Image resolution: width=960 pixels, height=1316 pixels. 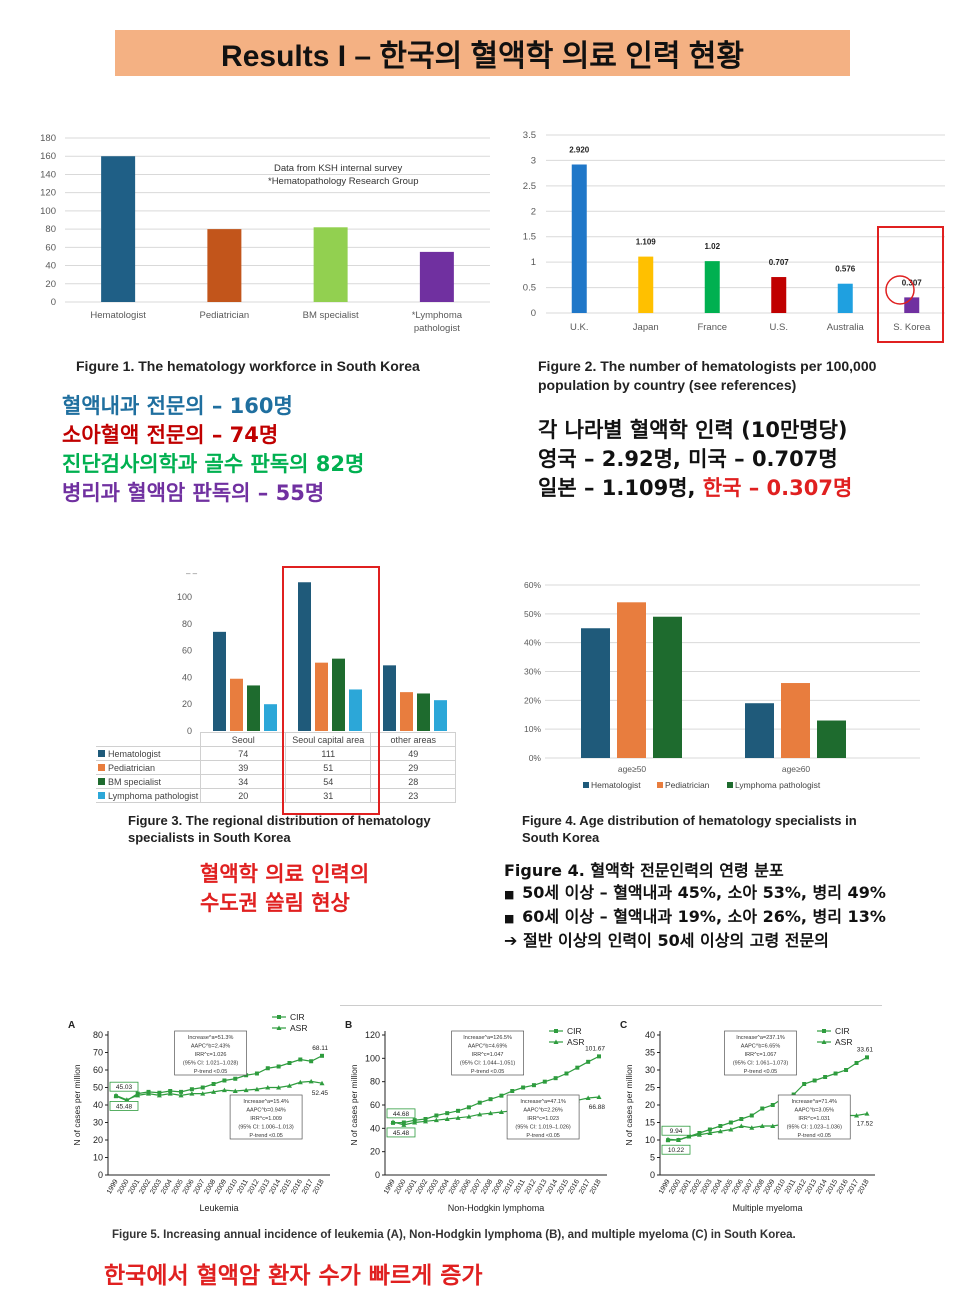 What do you see at coordinates (529, 237) in the screenshot?
I see `y-tick-label: 1.5` at bounding box center [529, 237].